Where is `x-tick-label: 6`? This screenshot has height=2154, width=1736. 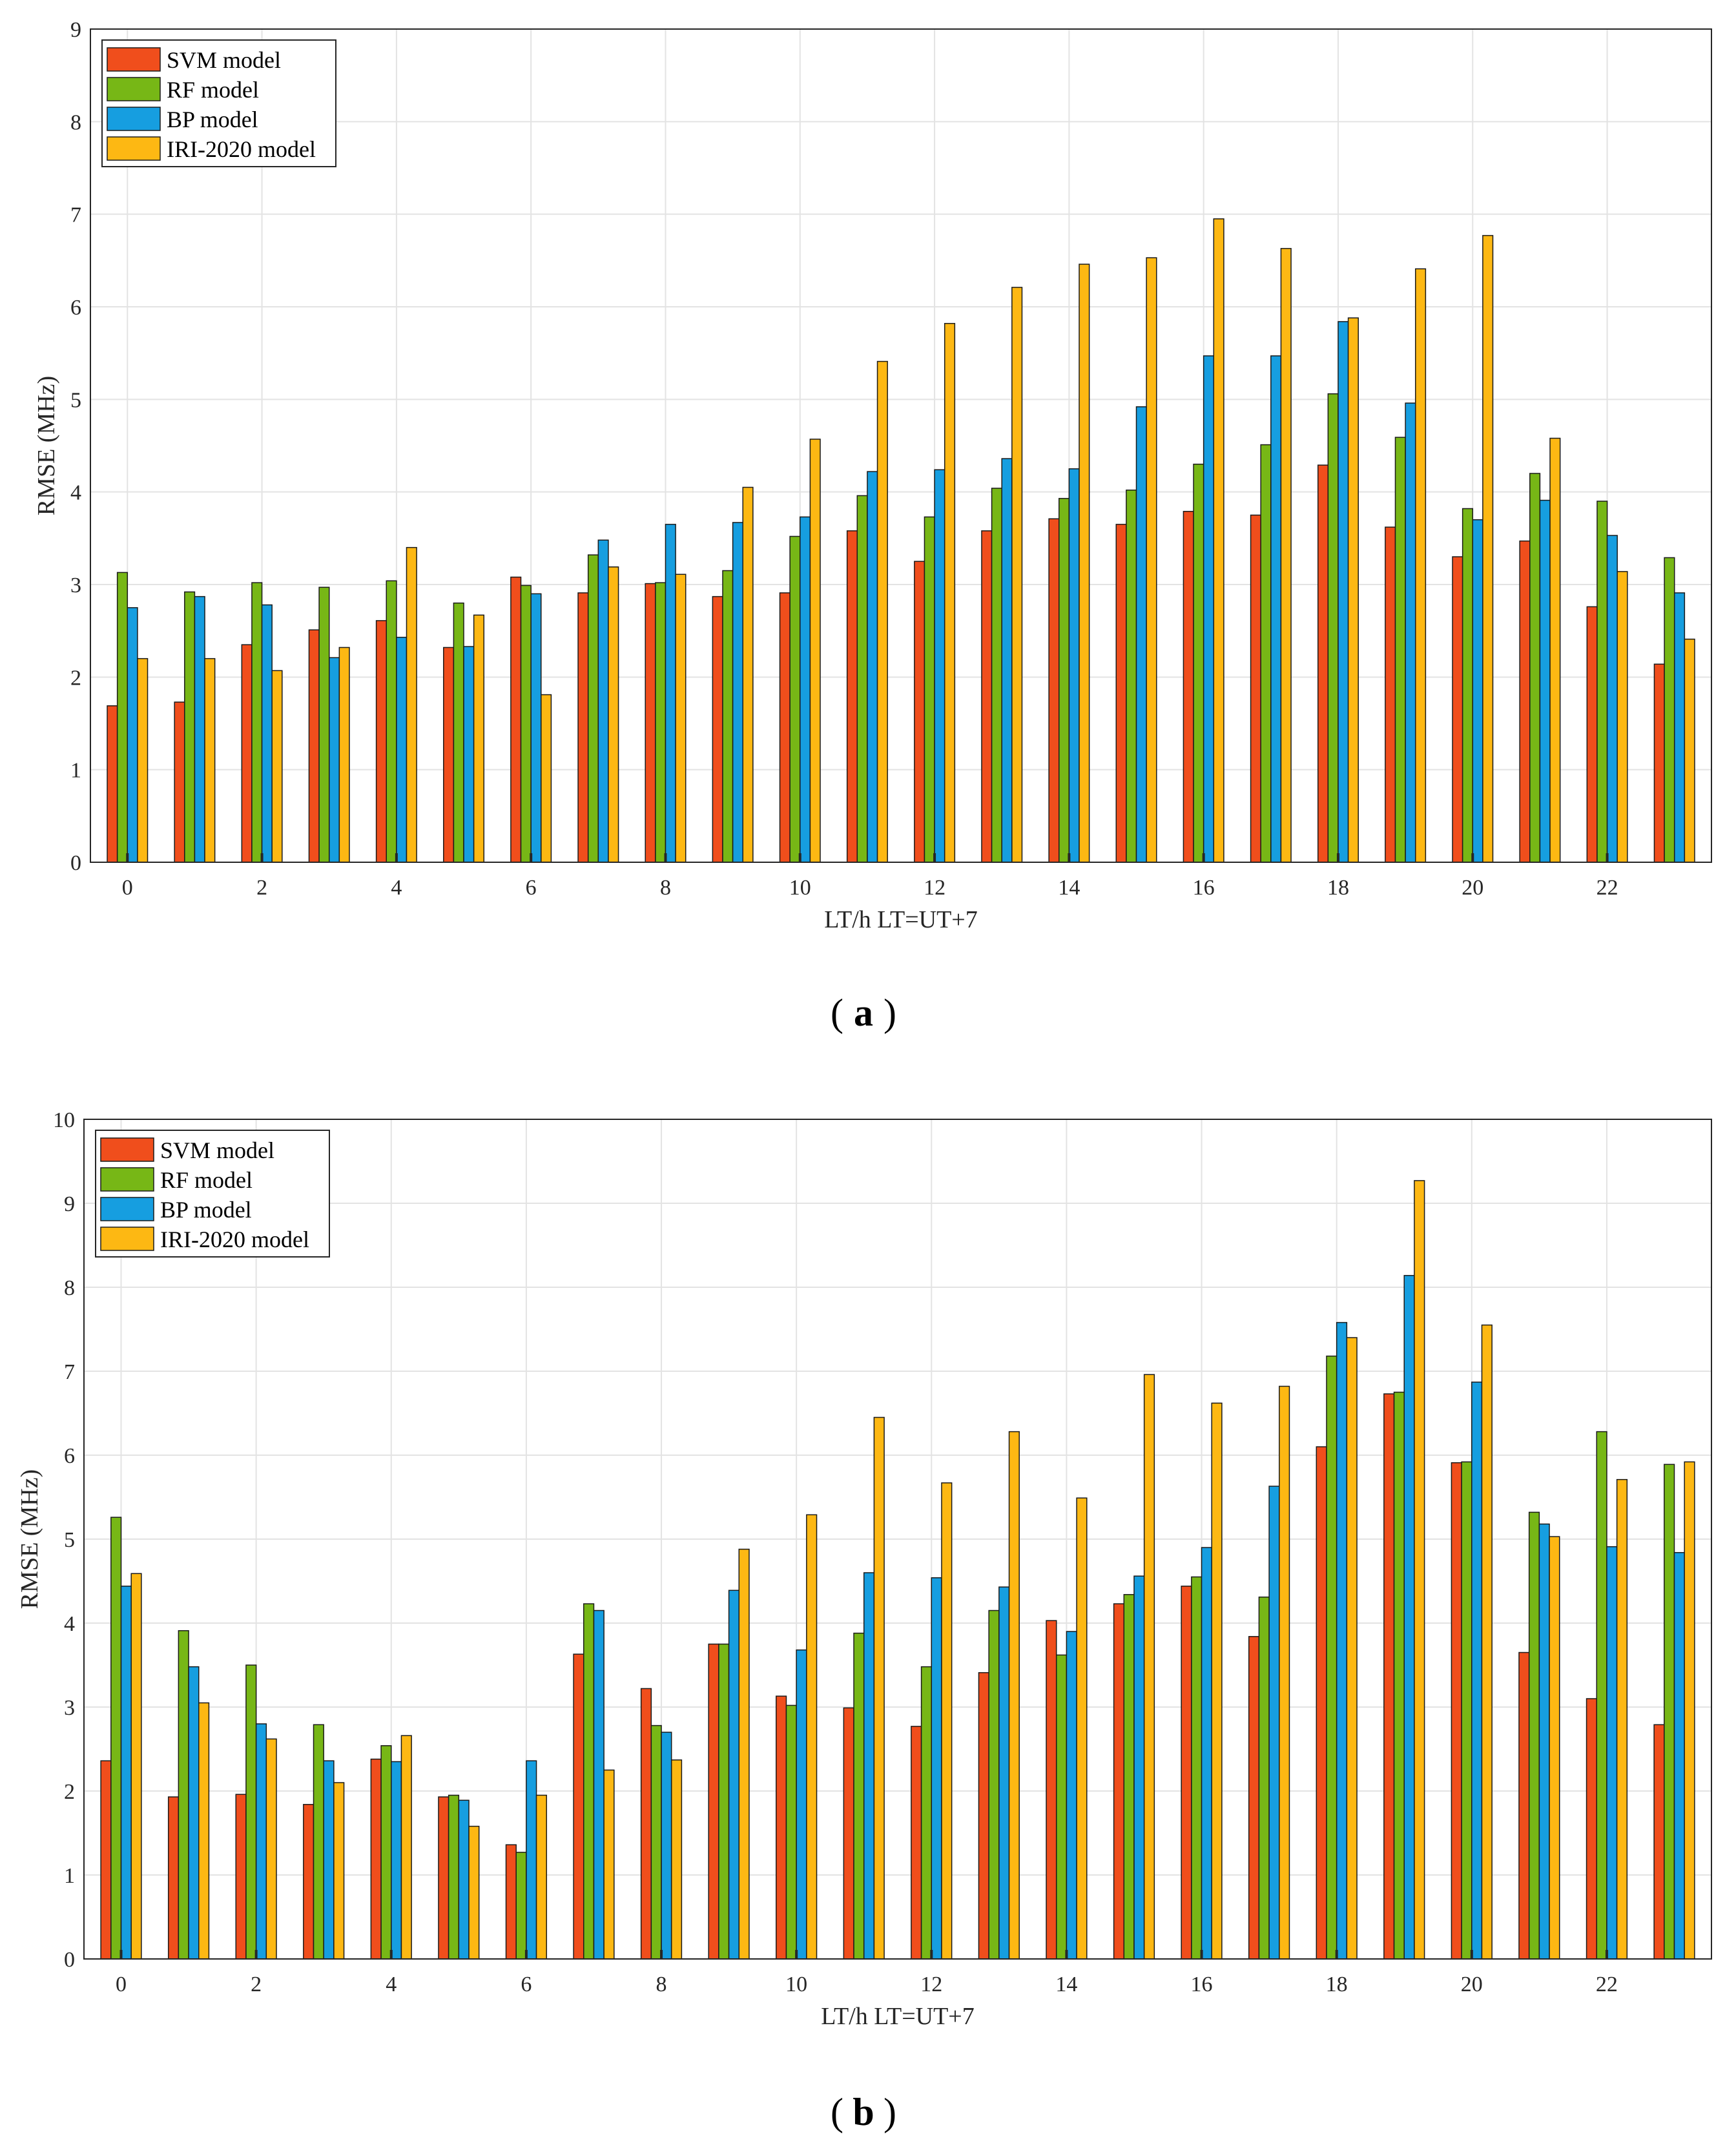 x-tick-label: 6 is located at coordinates (531, 888).